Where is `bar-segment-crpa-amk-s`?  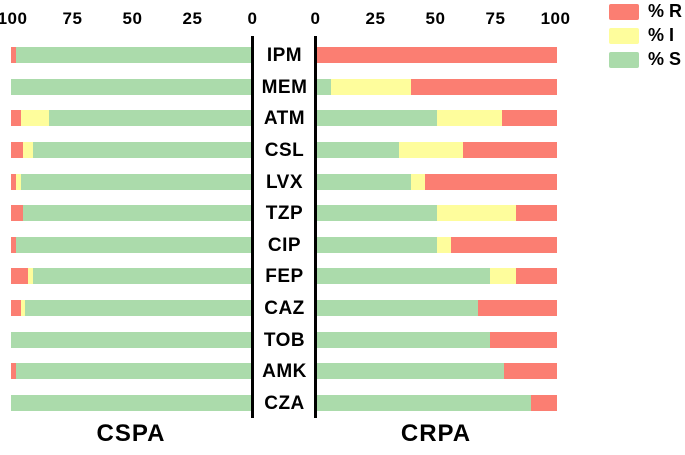 bar-segment-crpa-amk-s is located at coordinates (411, 371).